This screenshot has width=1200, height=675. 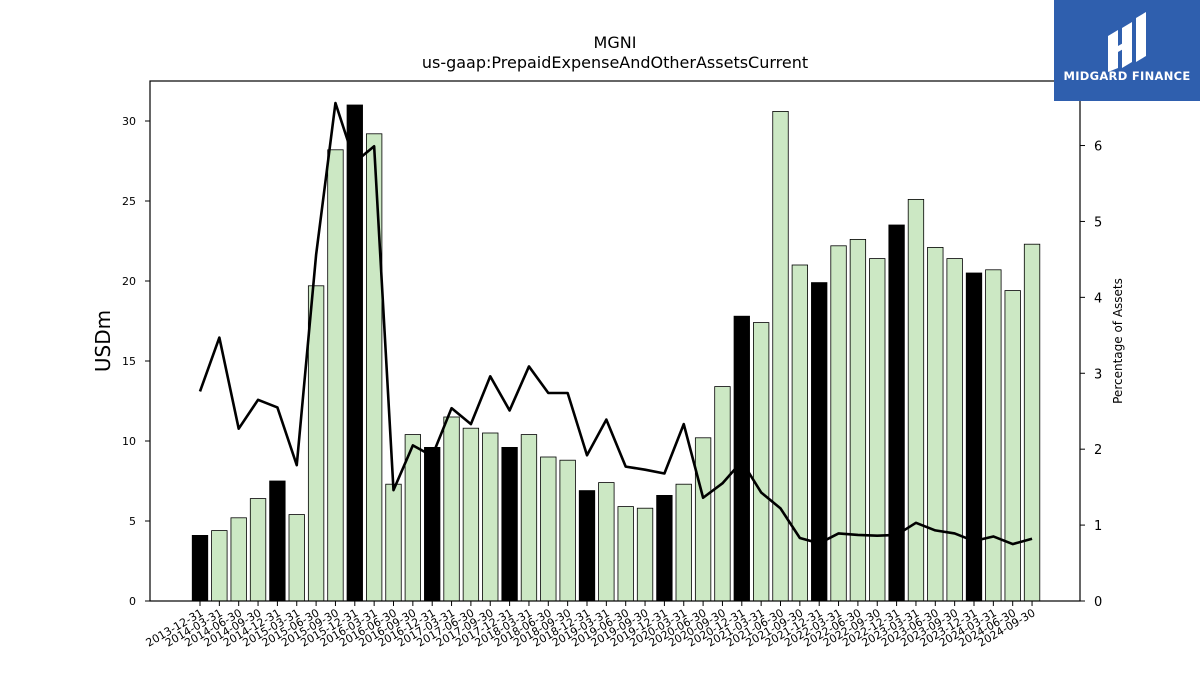 What do you see at coordinates (1098, 222) in the screenshot?
I see `y-right-tick-label: 5` at bounding box center [1098, 222].